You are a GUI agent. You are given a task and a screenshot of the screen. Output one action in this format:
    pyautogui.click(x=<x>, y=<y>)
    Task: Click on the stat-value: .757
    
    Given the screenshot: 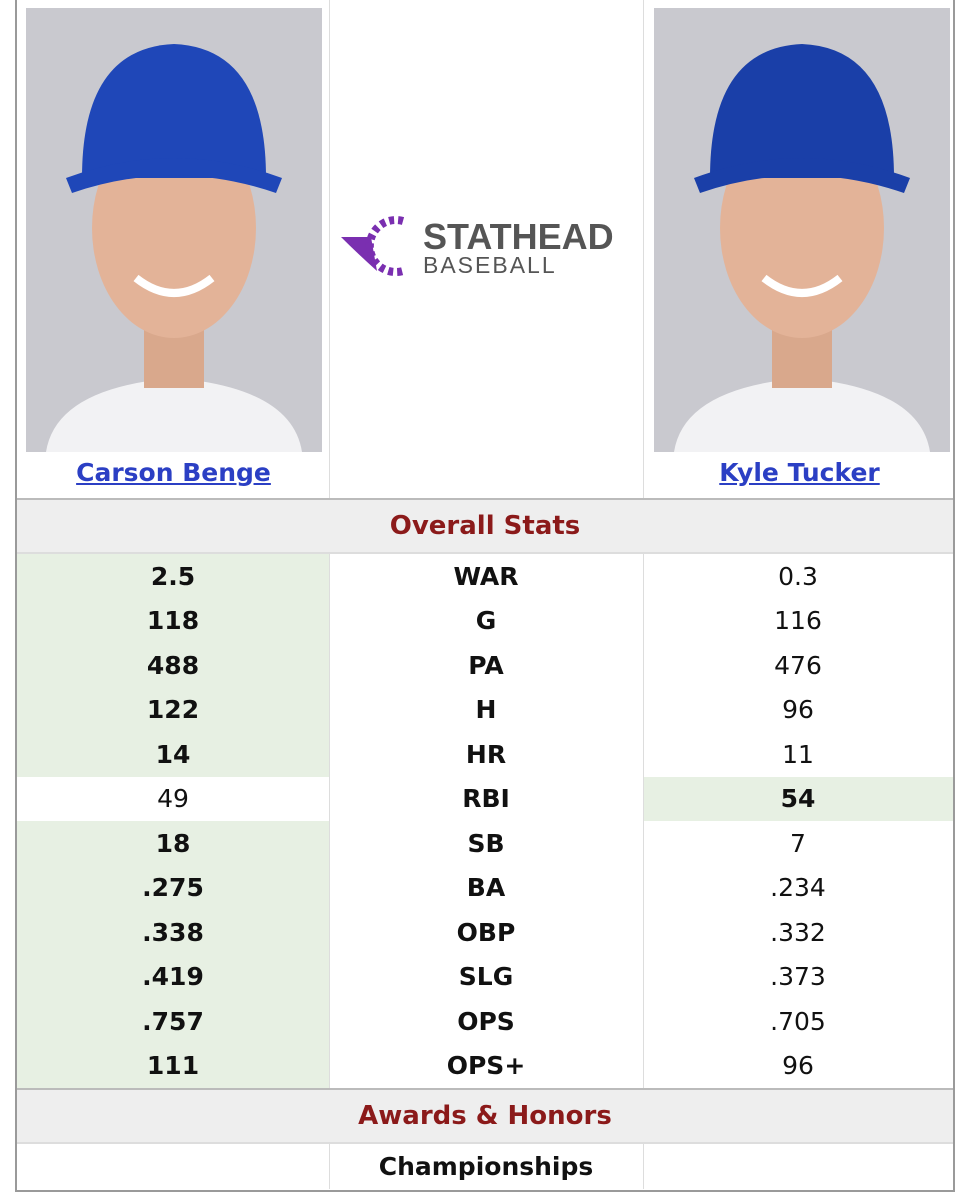 What is the action you would take?
    pyautogui.click(x=173, y=1021)
    